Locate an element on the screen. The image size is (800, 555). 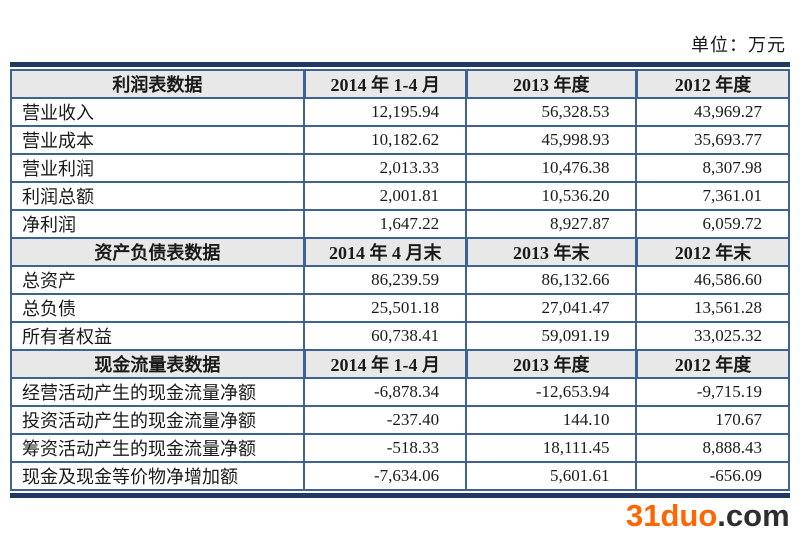
table-row: 营业收入 12,195.94 56,328.53 43,969.27 is located at coordinates (399, 112).